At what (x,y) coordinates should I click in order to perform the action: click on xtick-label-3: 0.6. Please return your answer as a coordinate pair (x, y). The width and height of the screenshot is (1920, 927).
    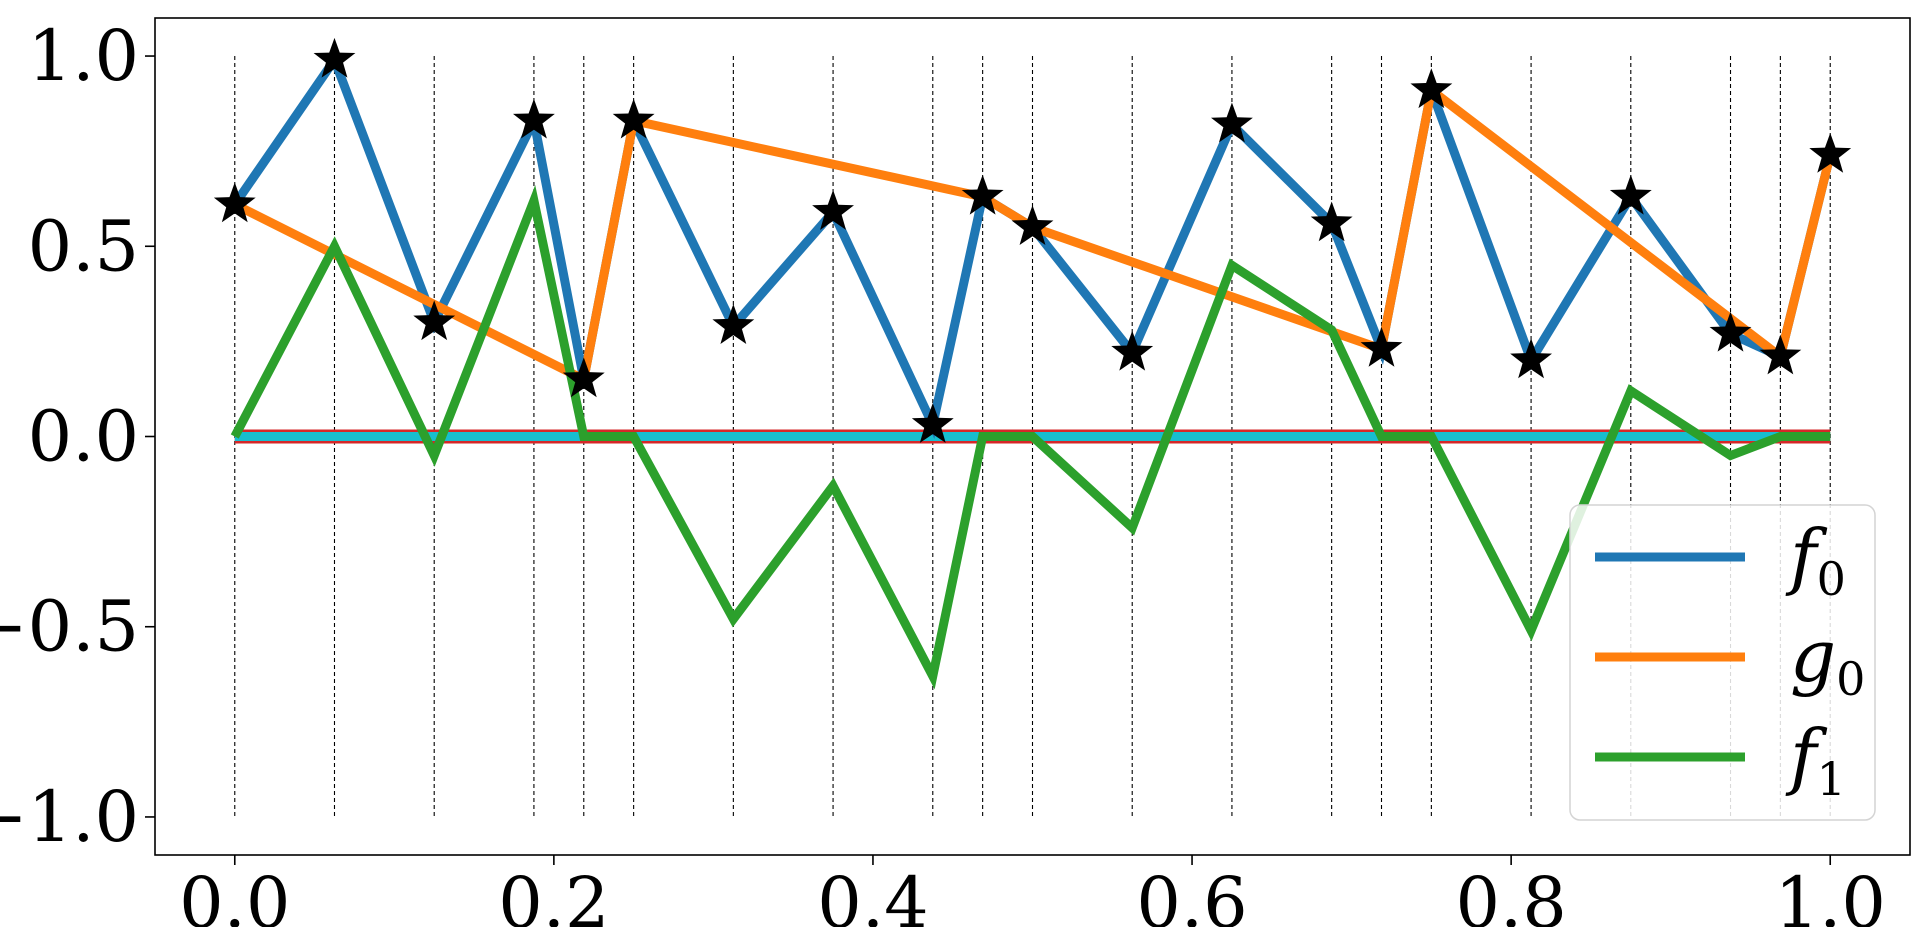
    Looking at the image, I should click on (1191, 894).